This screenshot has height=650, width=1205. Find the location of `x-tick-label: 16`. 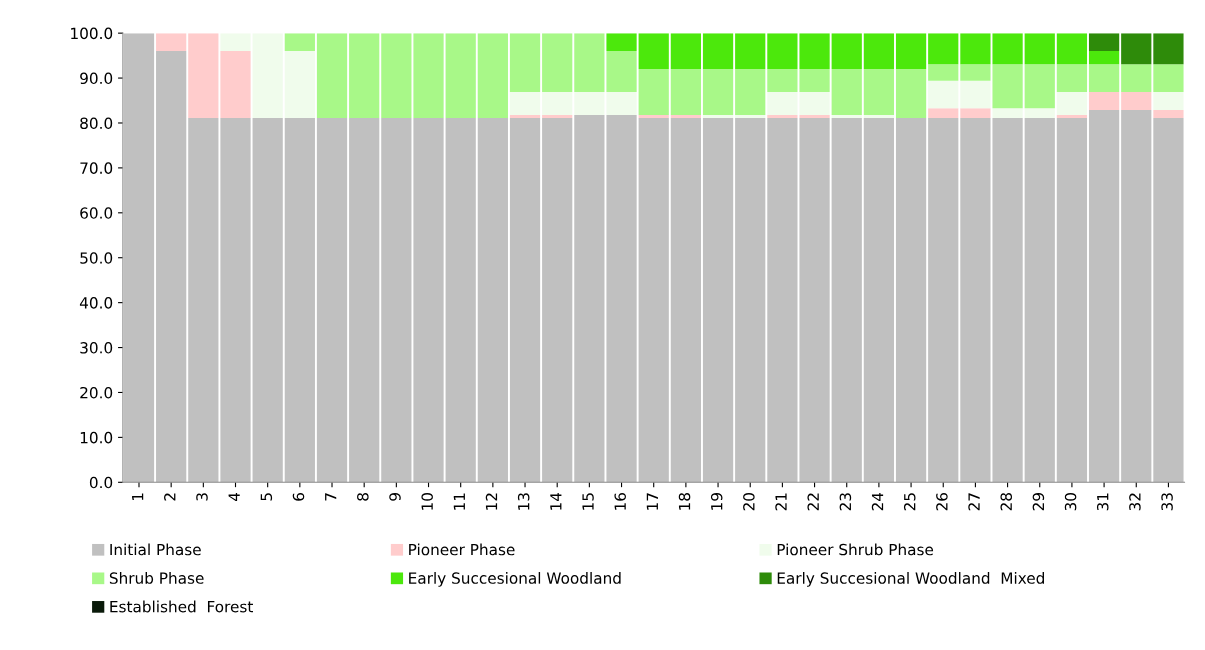

x-tick-label: 16 is located at coordinates (620, 501).